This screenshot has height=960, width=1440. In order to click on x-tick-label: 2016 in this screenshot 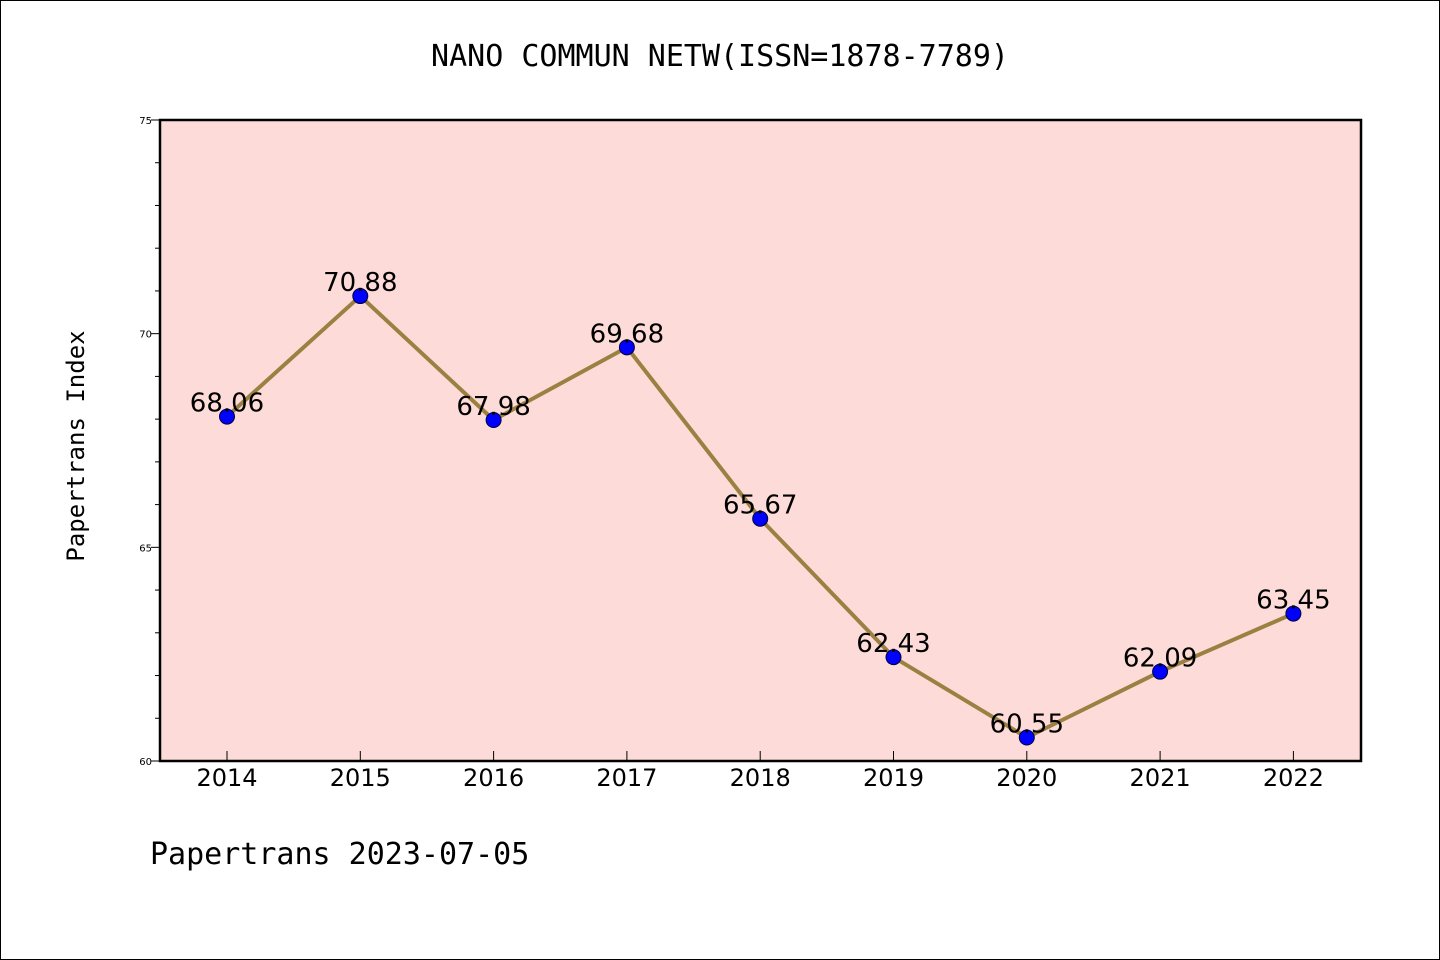, I will do `click(493, 778)`.